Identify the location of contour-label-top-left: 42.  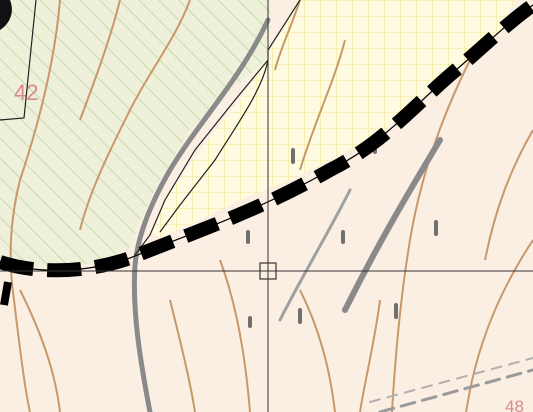
(26, 92).